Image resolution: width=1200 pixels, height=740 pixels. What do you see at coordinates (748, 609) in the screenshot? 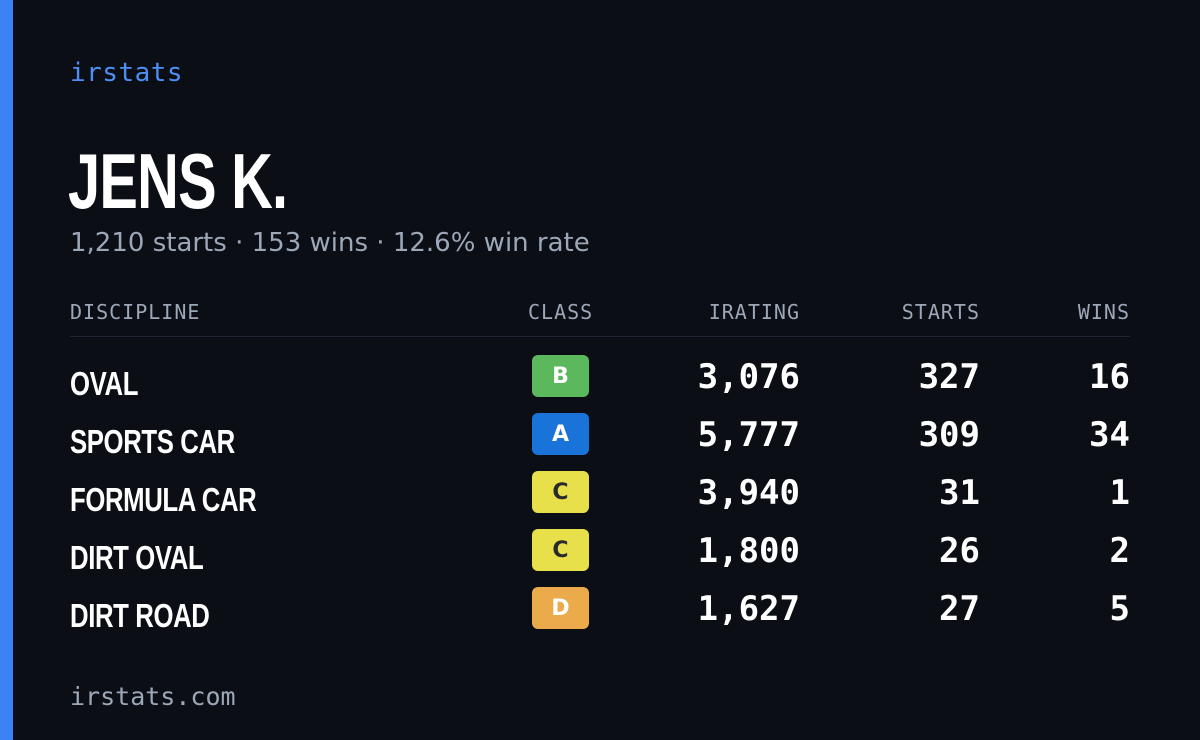
I see `irating-value: 1,627` at bounding box center [748, 609].